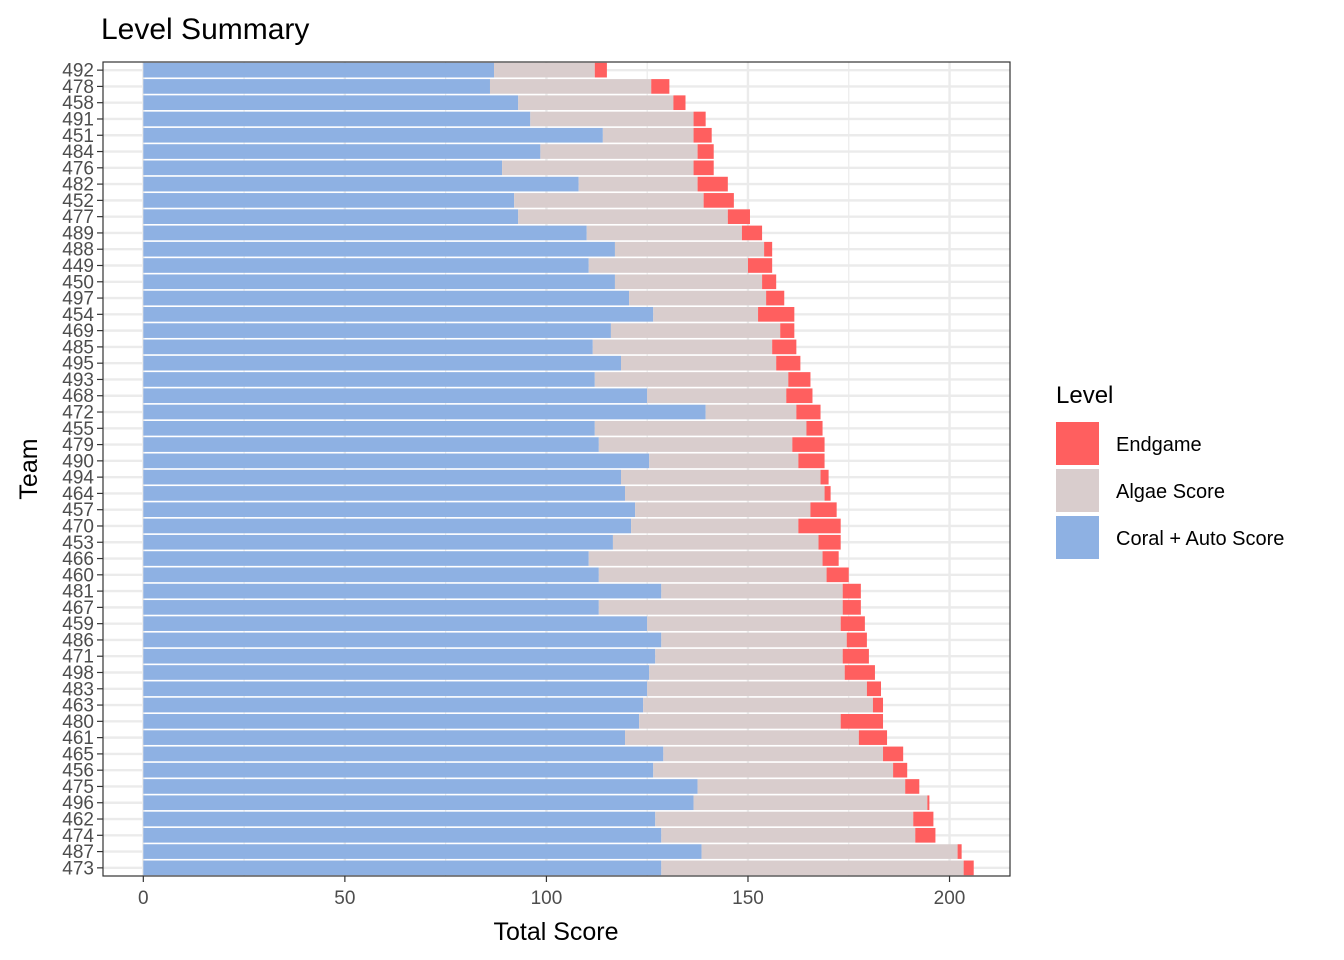  What do you see at coordinates (78, 510) in the screenshot?
I see `y-tick-label: 457` at bounding box center [78, 510].